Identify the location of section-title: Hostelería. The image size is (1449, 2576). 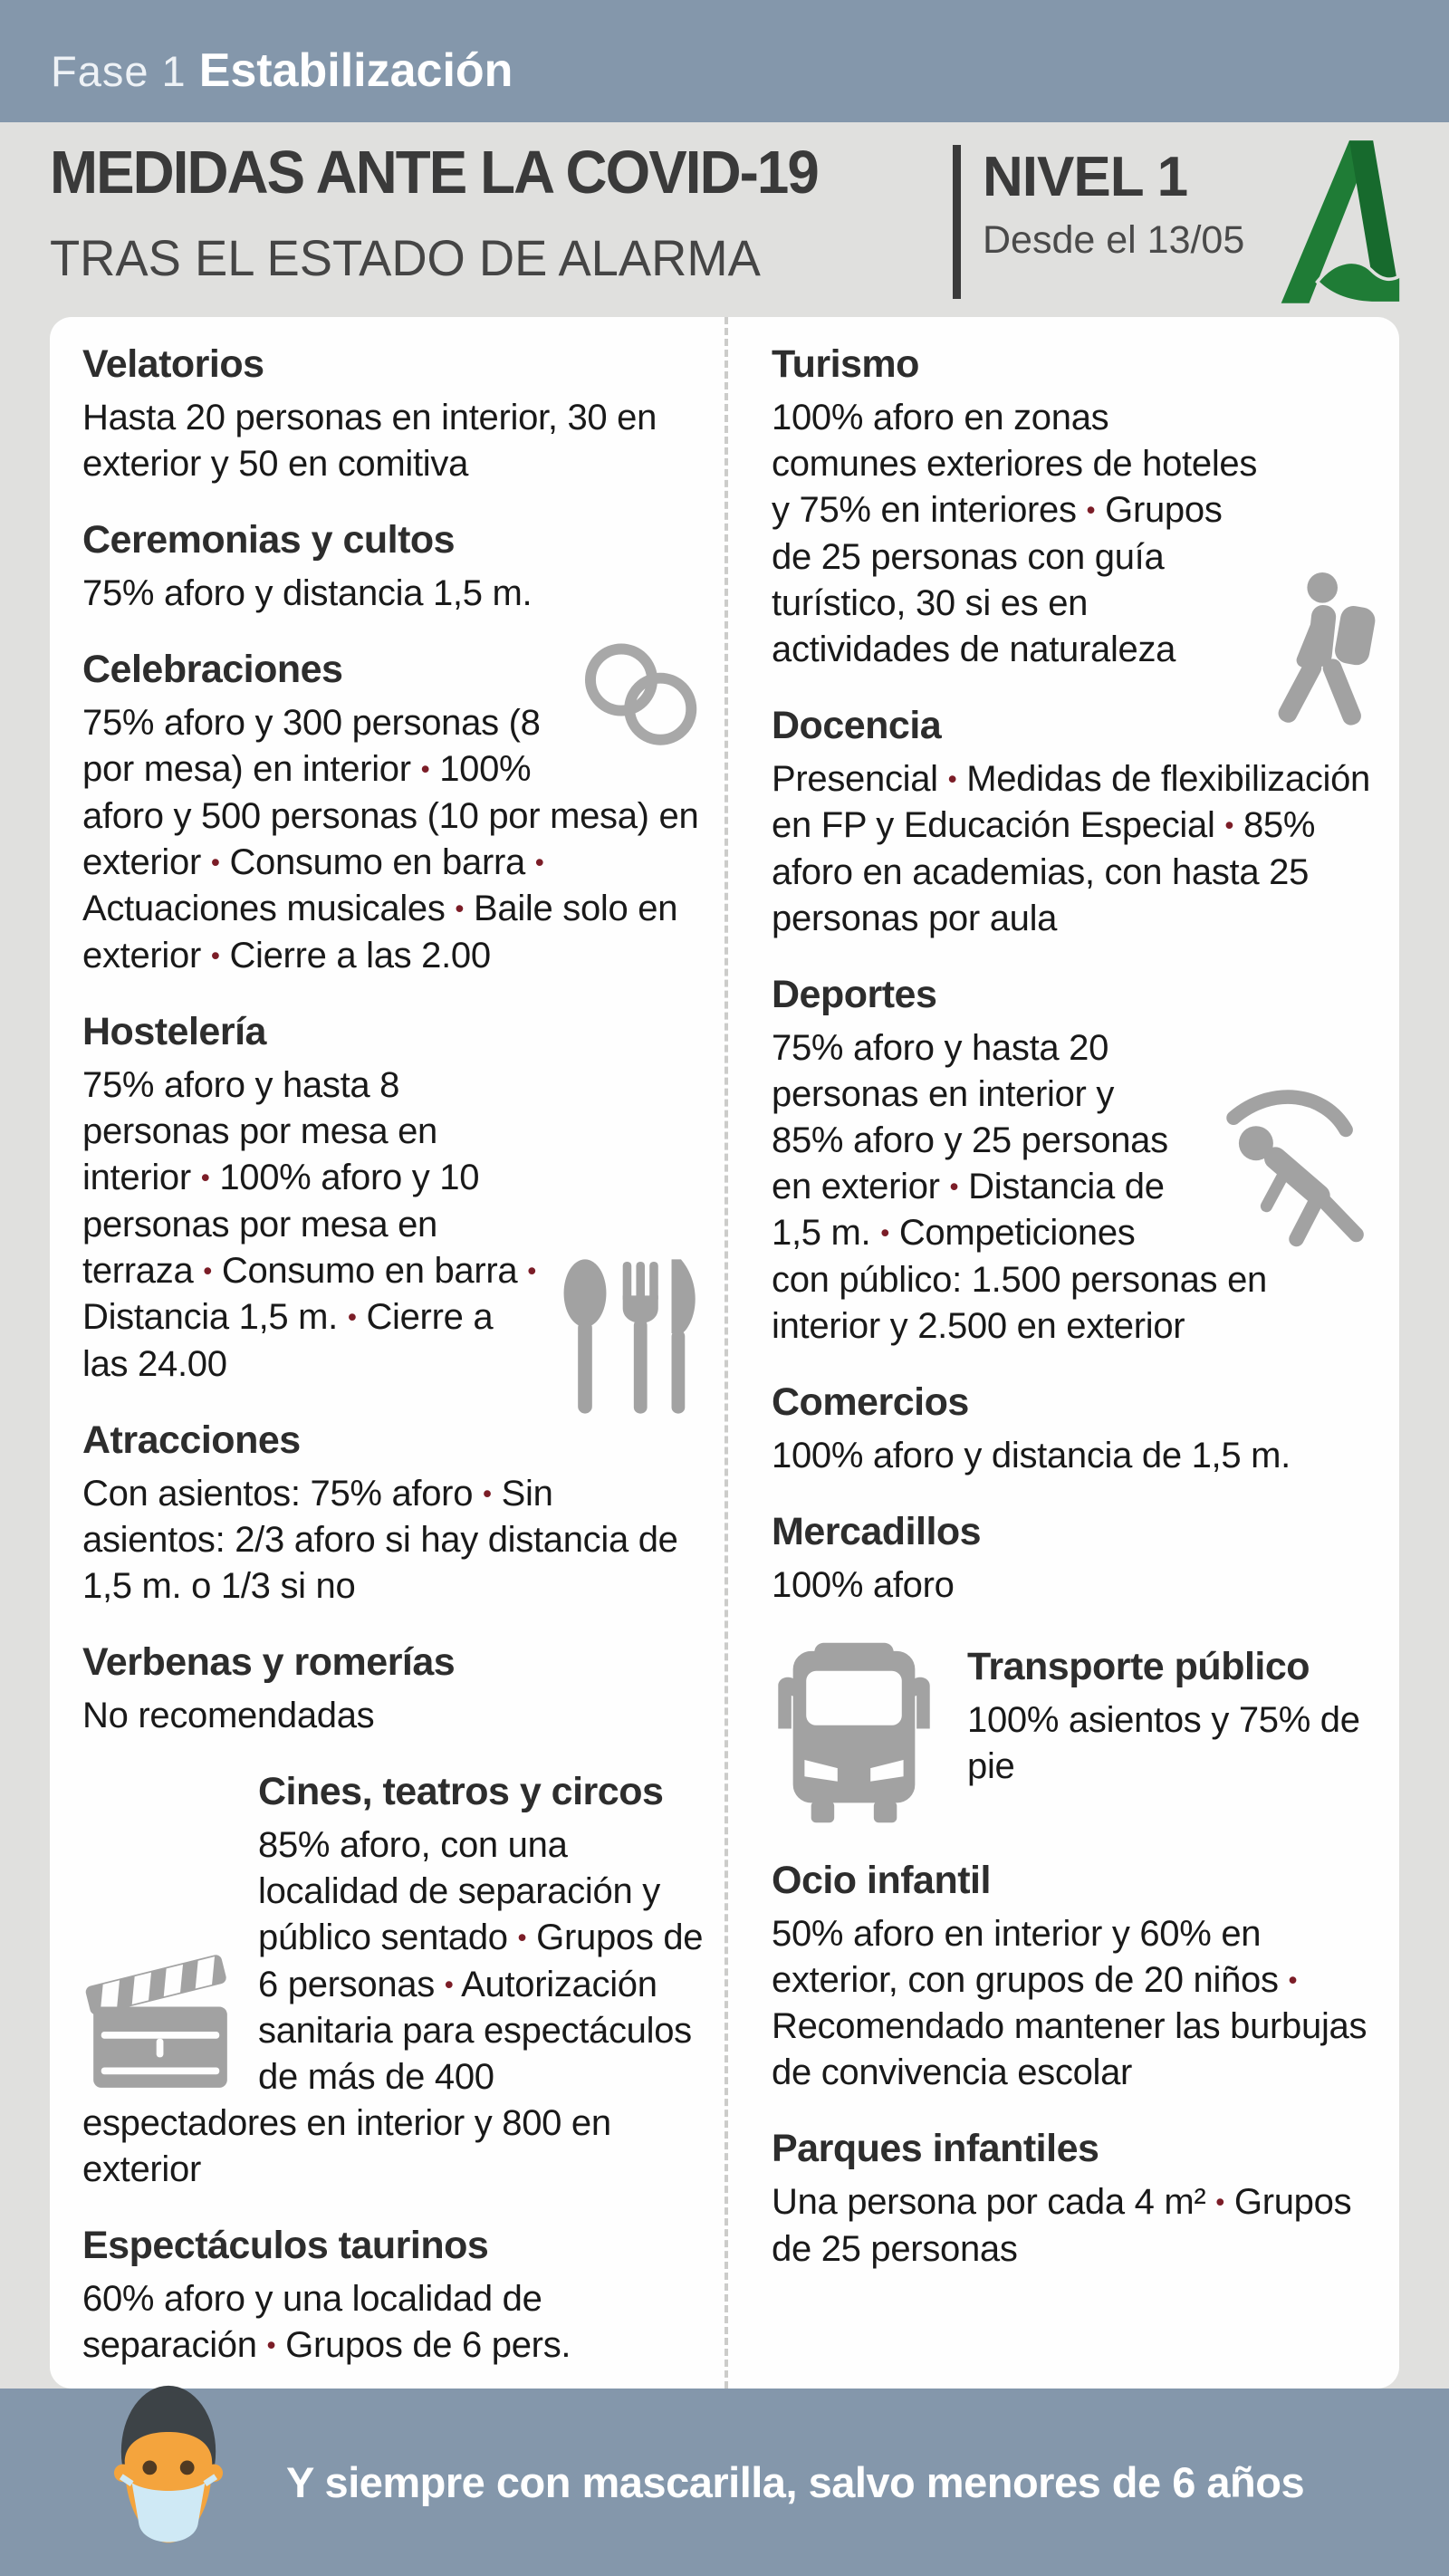
(174, 1032).